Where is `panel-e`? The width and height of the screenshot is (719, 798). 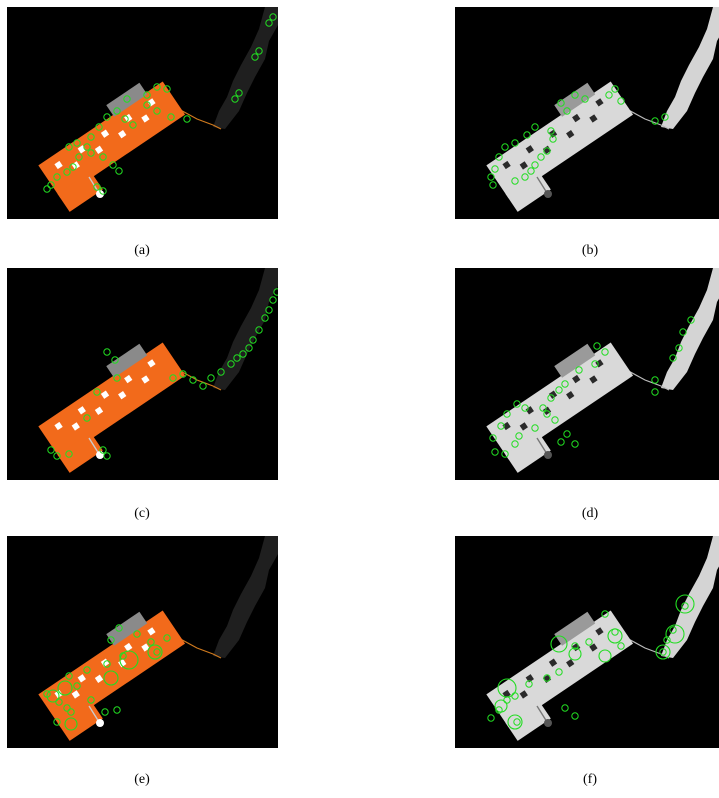
panel-e is located at coordinates (142, 642).